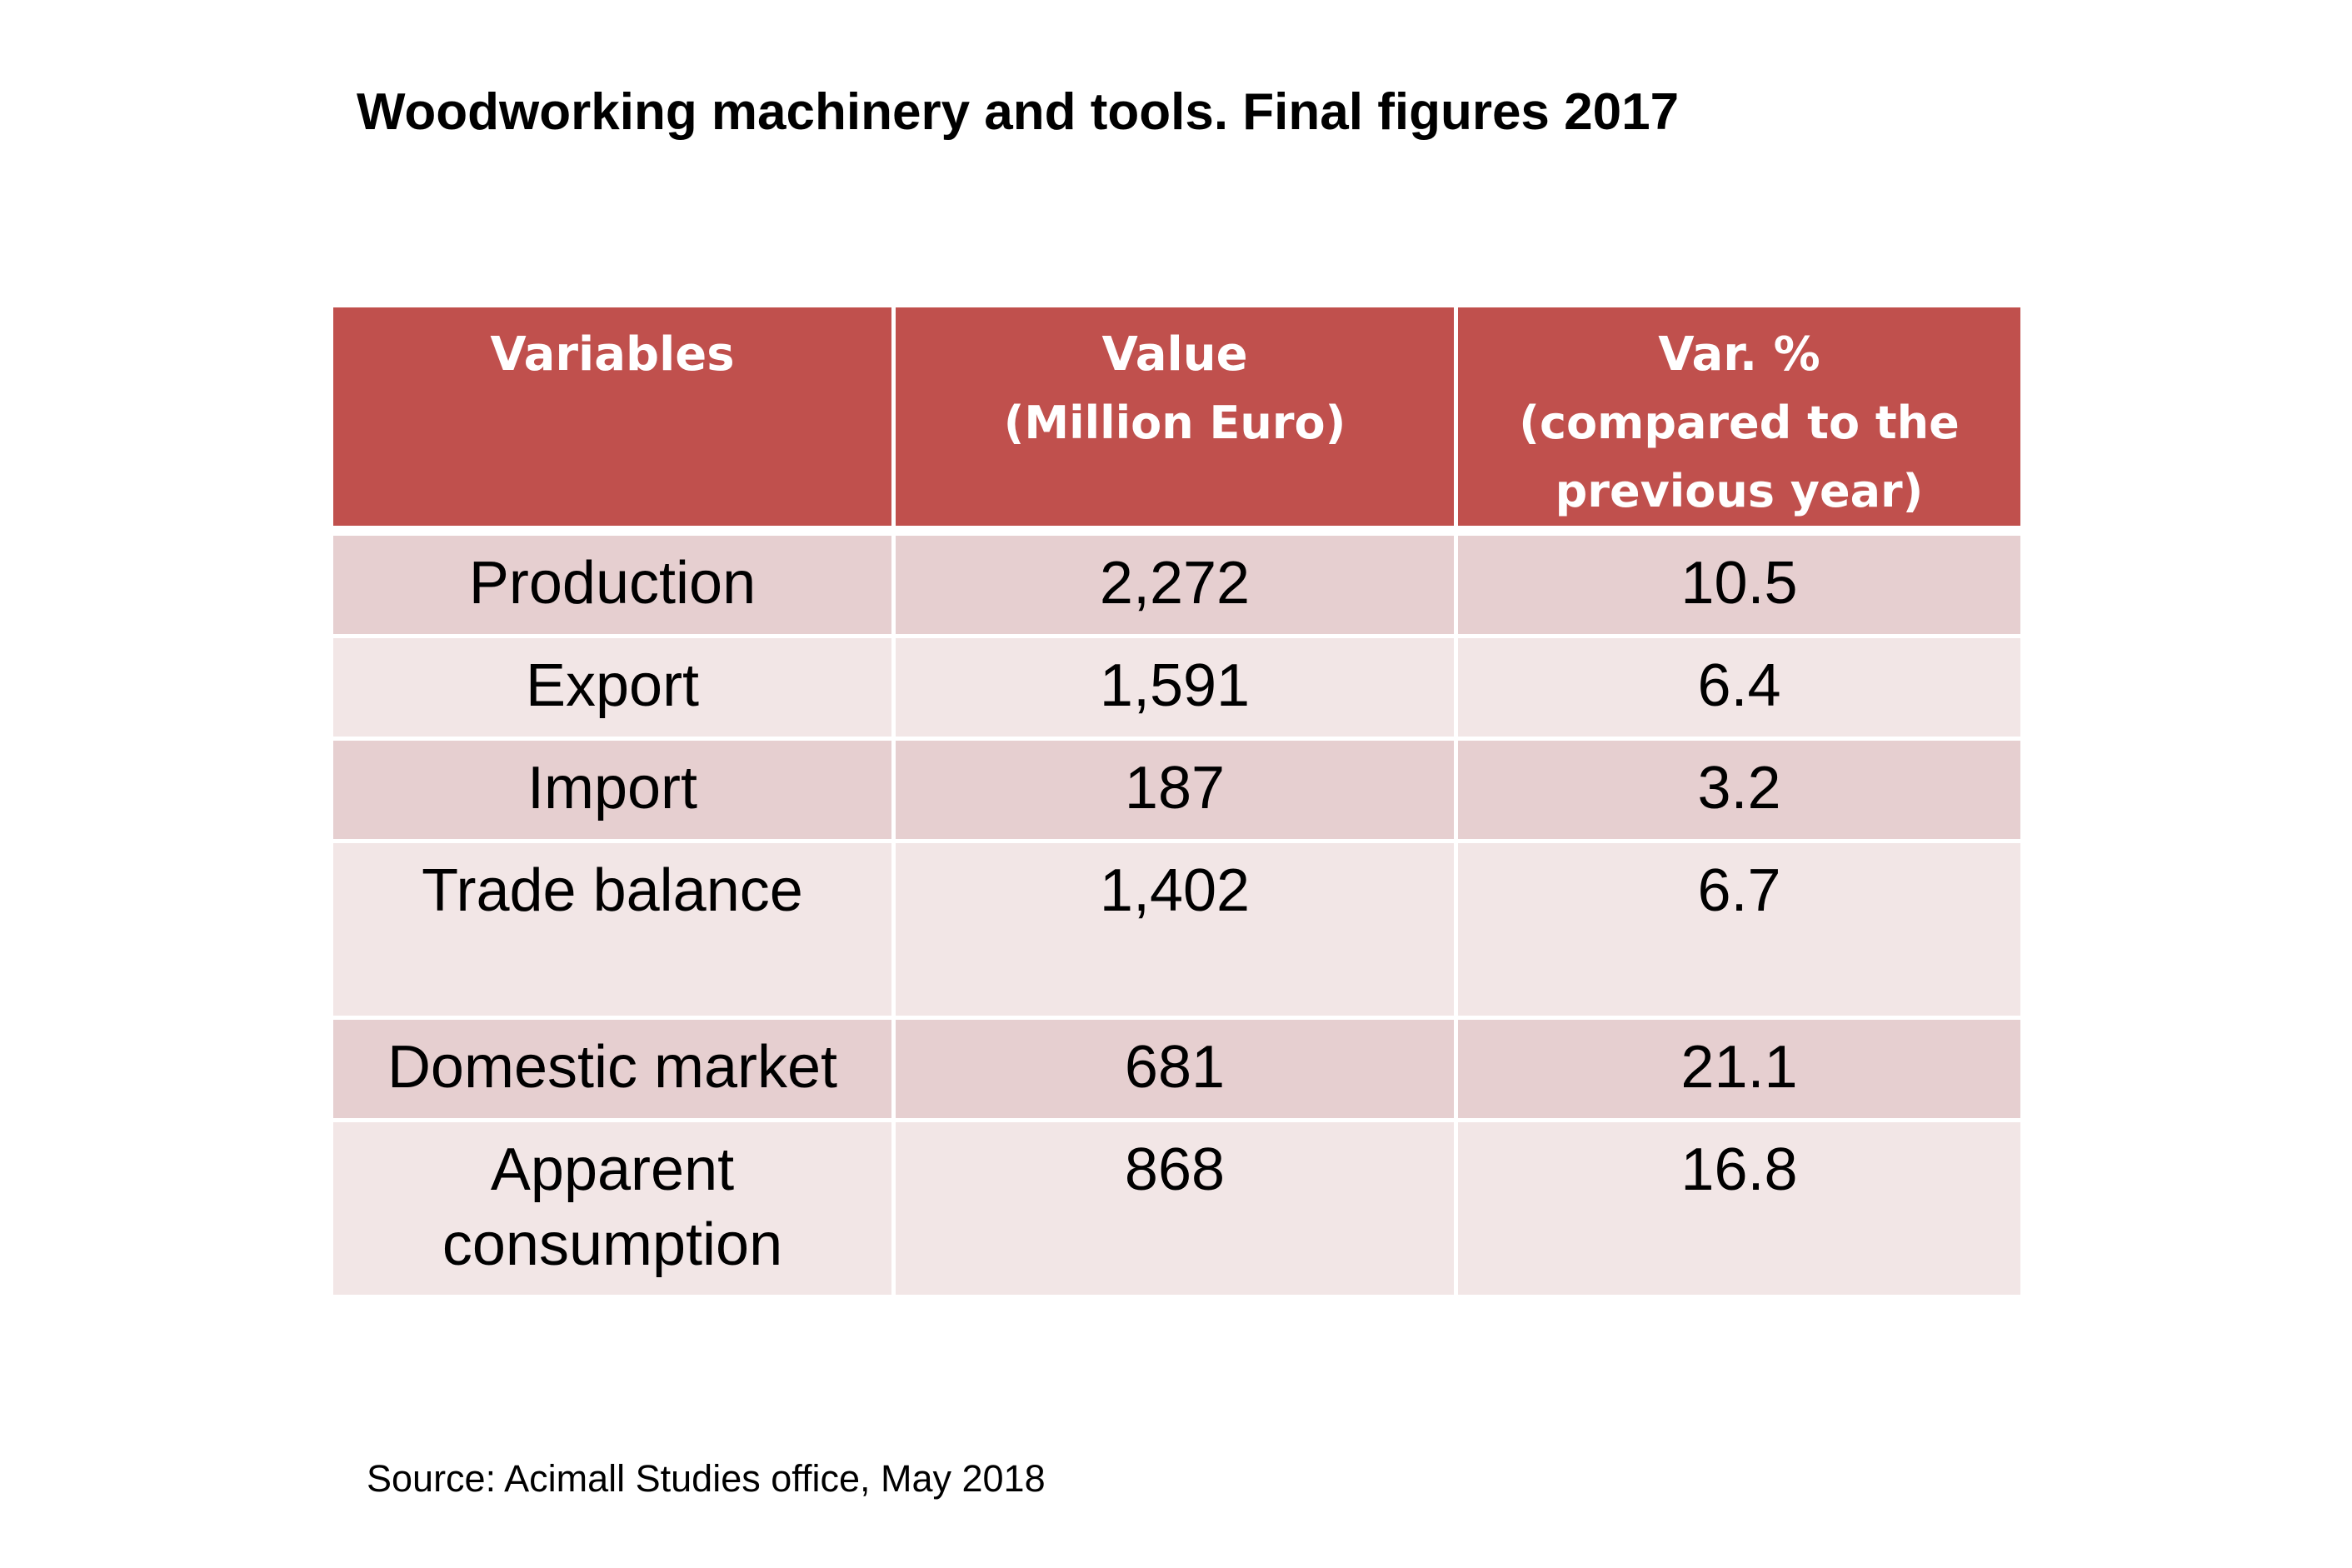 The height and width of the screenshot is (1568, 2352). I want to click on table-row: Trade balance 1,402 6.7, so click(1176, 931).